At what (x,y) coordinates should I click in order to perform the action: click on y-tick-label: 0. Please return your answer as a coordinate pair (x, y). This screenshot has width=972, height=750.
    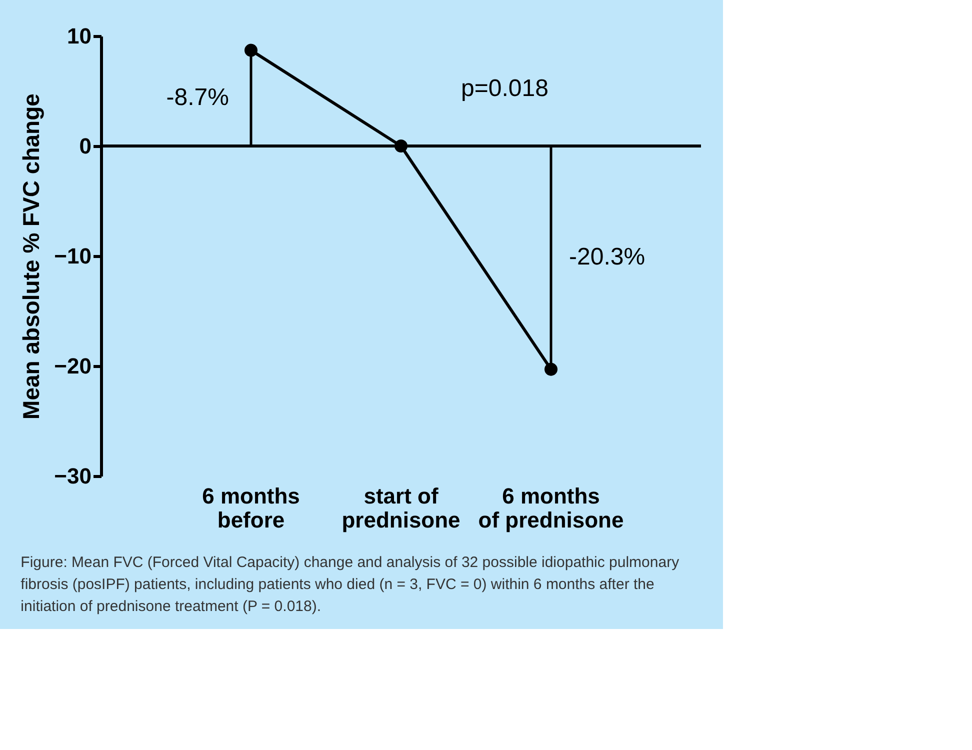
    Looking at the image, I should click on (85, 146).